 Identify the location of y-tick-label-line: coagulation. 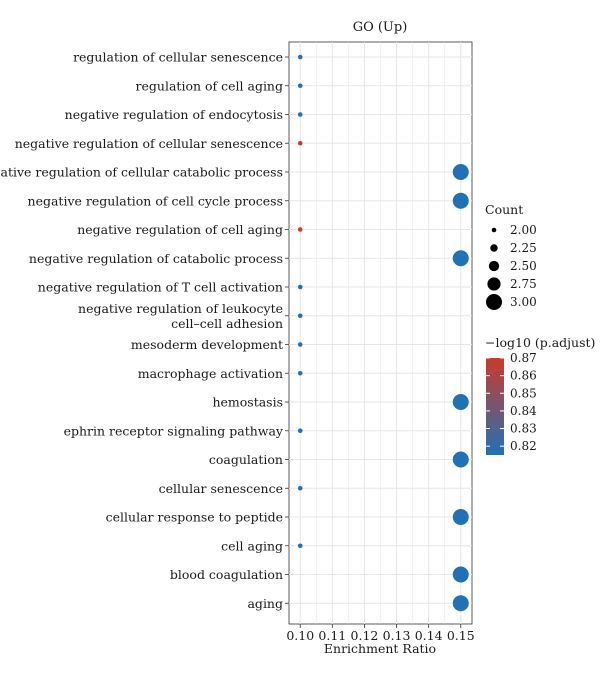
(246, 459).